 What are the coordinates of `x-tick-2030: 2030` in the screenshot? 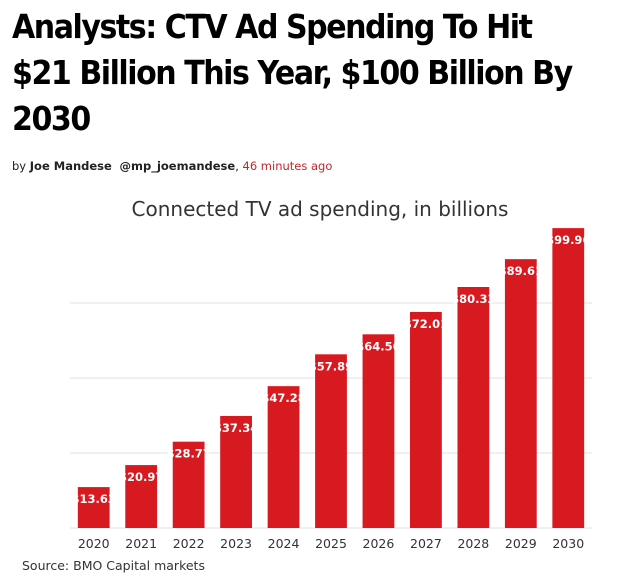 It's located at (568, 543).